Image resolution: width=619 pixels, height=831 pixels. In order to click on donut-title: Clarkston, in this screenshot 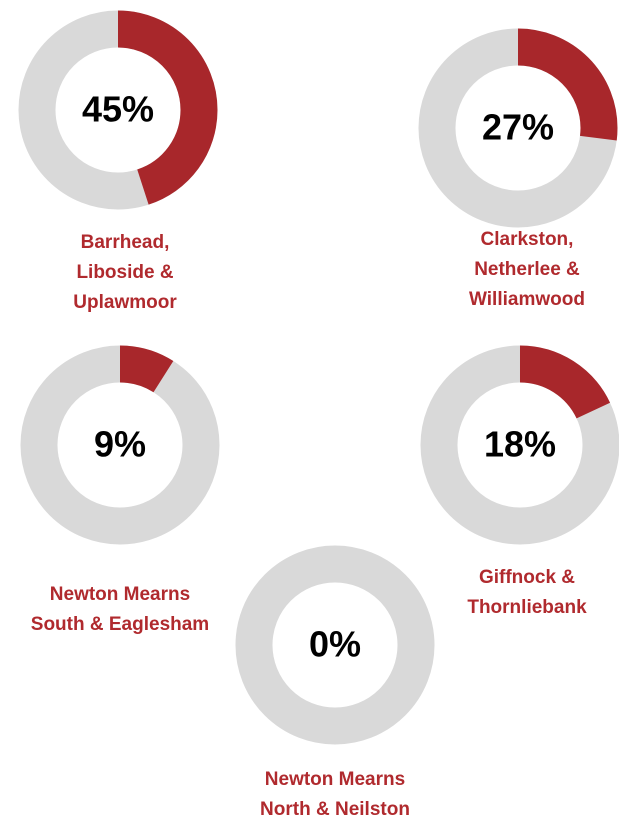, I will do `click(527, 239)`.